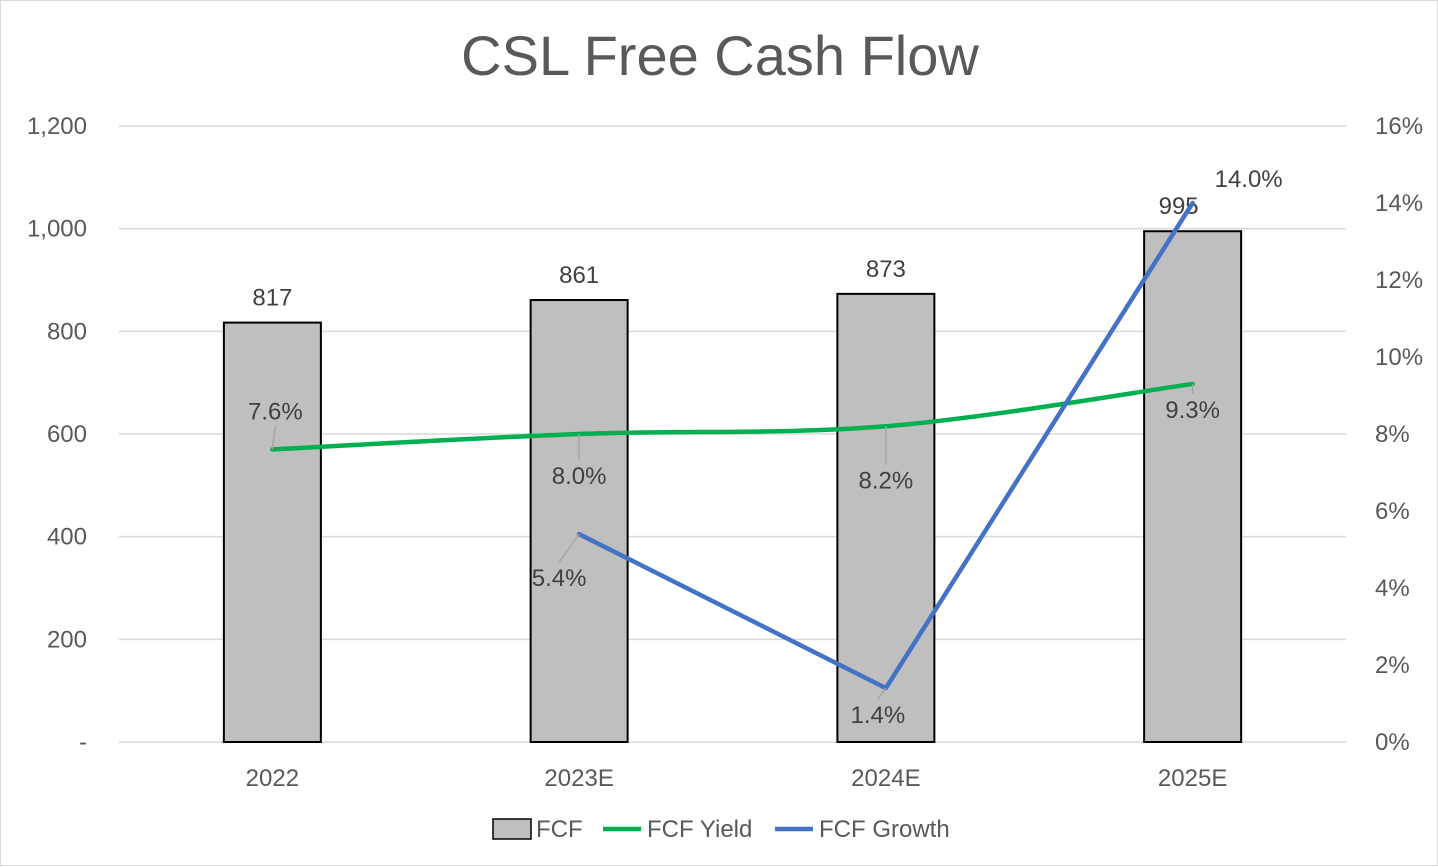 Image resolution: width=1438 pixels, height=867 pixels. What do you see at coordinates (1399, 203) in the screenshot?
I see `right-axis-tick-label: 14%` at bounding box center [1399, 203].